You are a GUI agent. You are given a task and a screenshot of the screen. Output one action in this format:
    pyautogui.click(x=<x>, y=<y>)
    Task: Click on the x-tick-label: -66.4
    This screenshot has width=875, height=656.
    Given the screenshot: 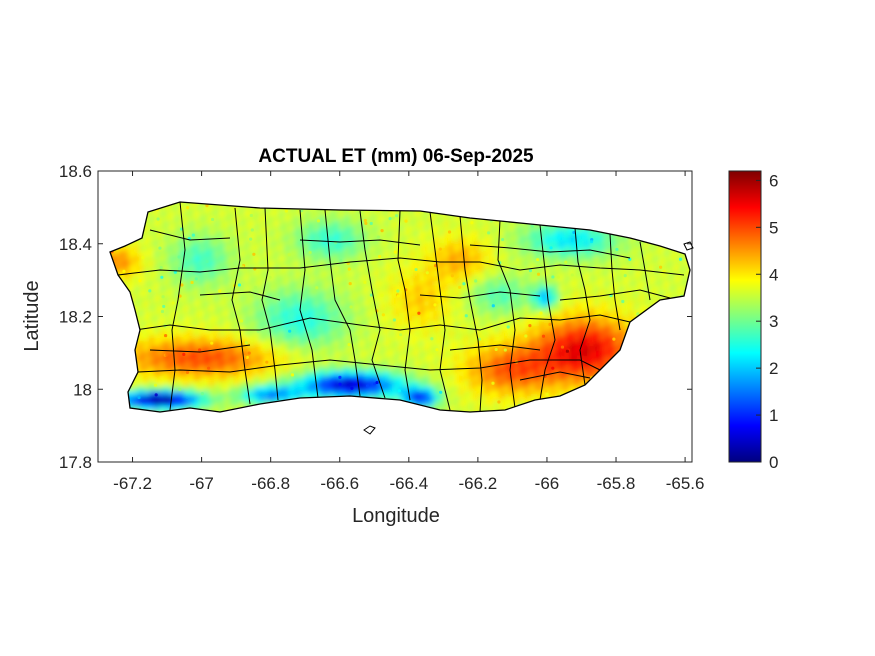 What is the action you would take?
    pyautogui.click(x=408, y=483)
    